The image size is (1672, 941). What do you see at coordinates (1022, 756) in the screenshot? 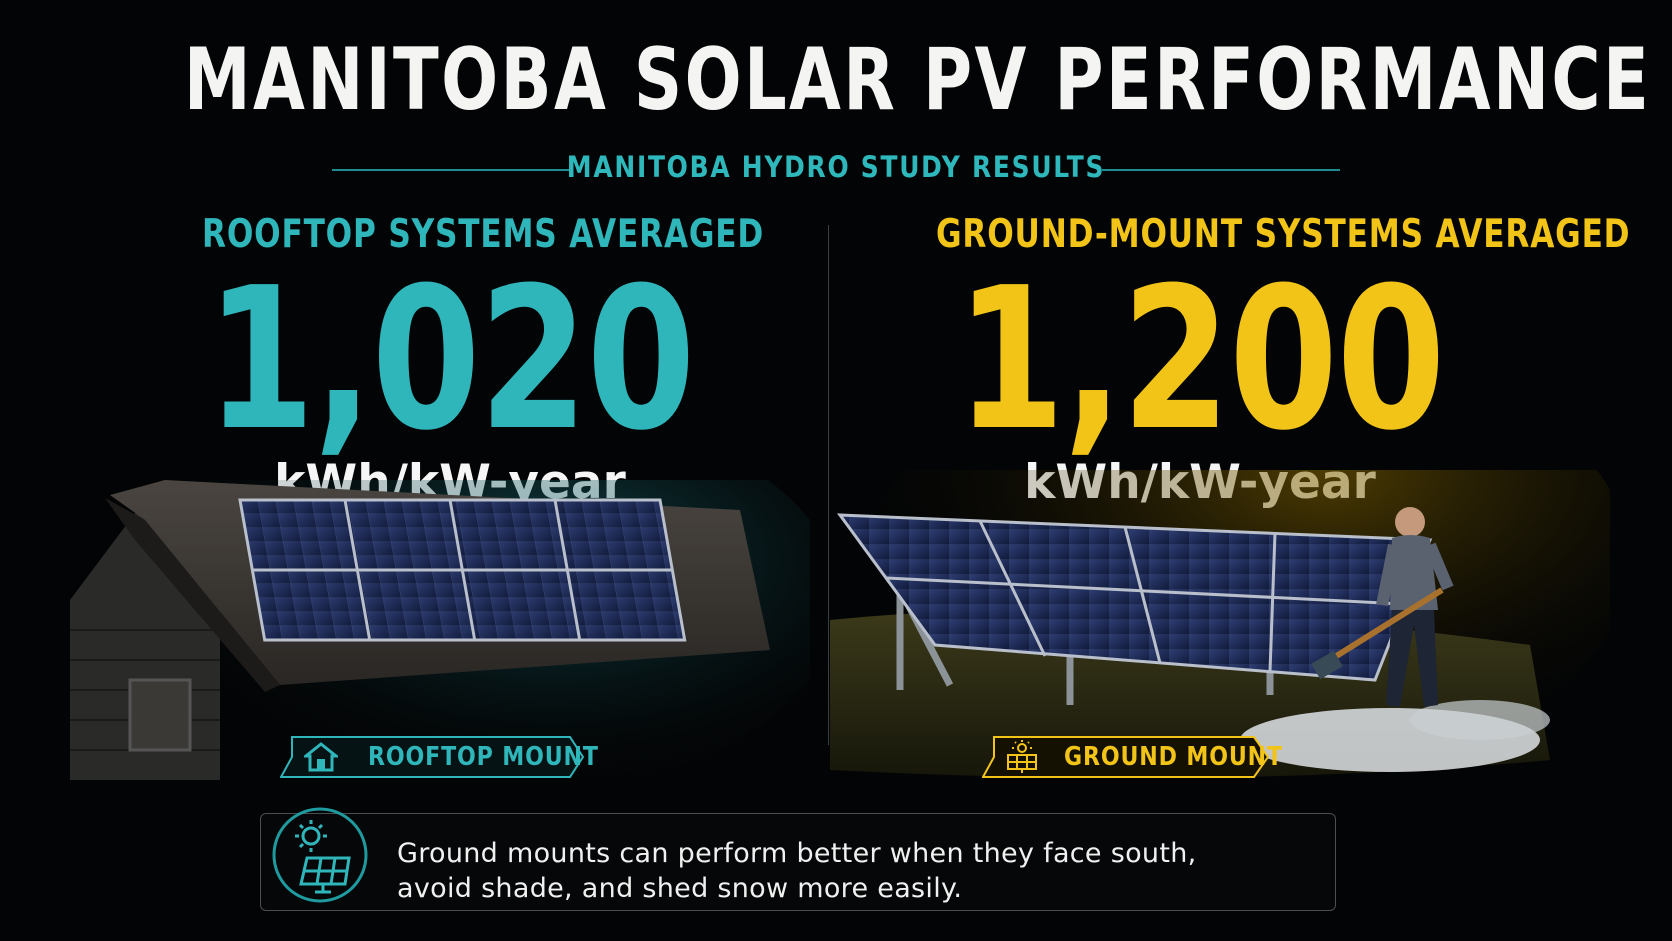
I see `solar-panel-sun-icon` at bounding box center [1022, 756].